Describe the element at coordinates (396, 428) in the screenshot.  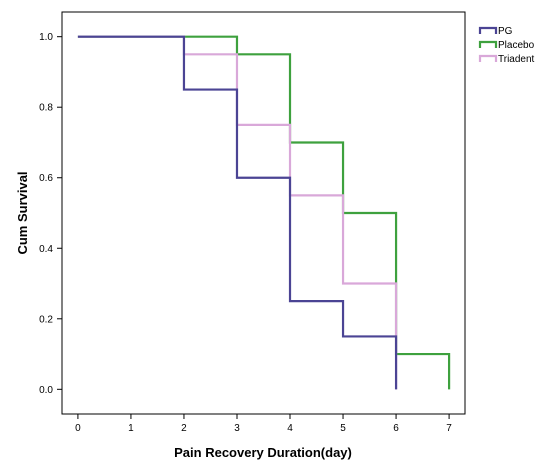
I see `x-tick-label: 6` at that location.